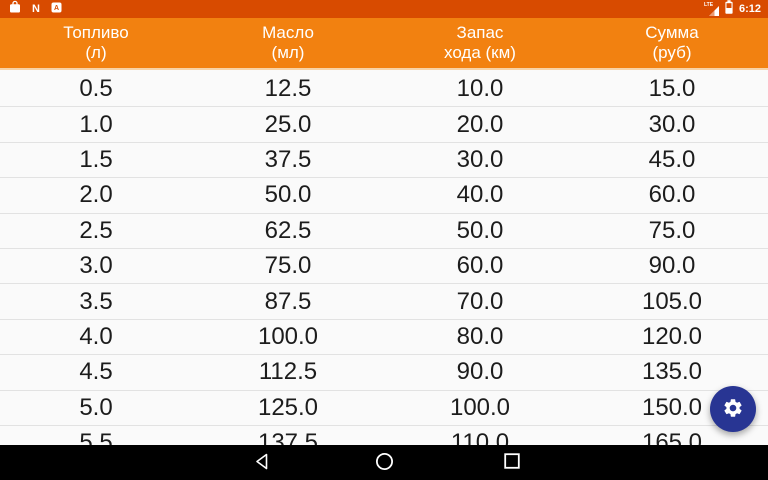  What do you see at coordinates (384, 373) in the screenshot?
I see `table-row: 4.5 112.5 90.0 135.0` at bounding box center [384, 373].